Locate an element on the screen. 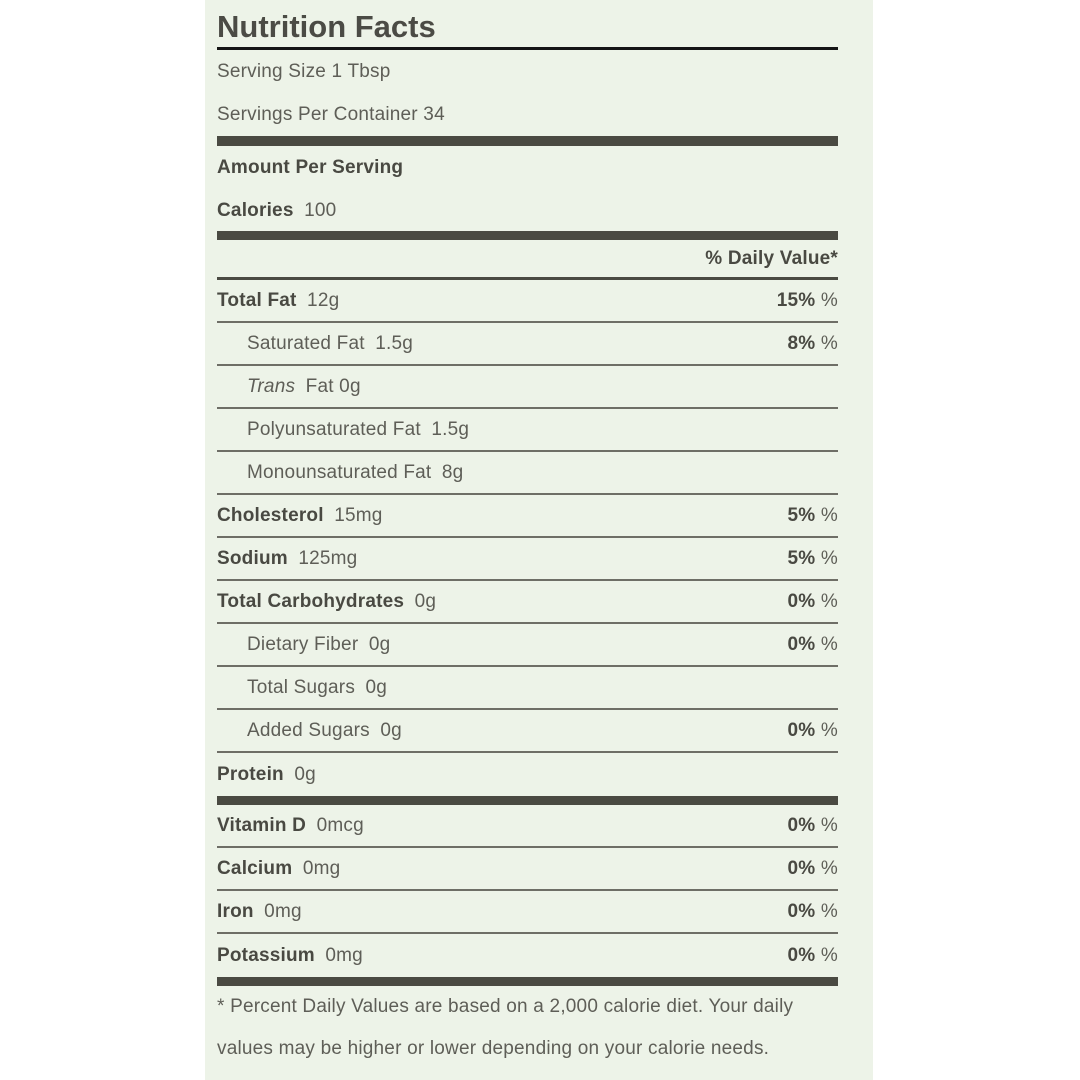 Image resolution: width=1080 pixels, height=1080 pixels. nutrient-text: Calcium 0mg is located at coordinates (278, 869).